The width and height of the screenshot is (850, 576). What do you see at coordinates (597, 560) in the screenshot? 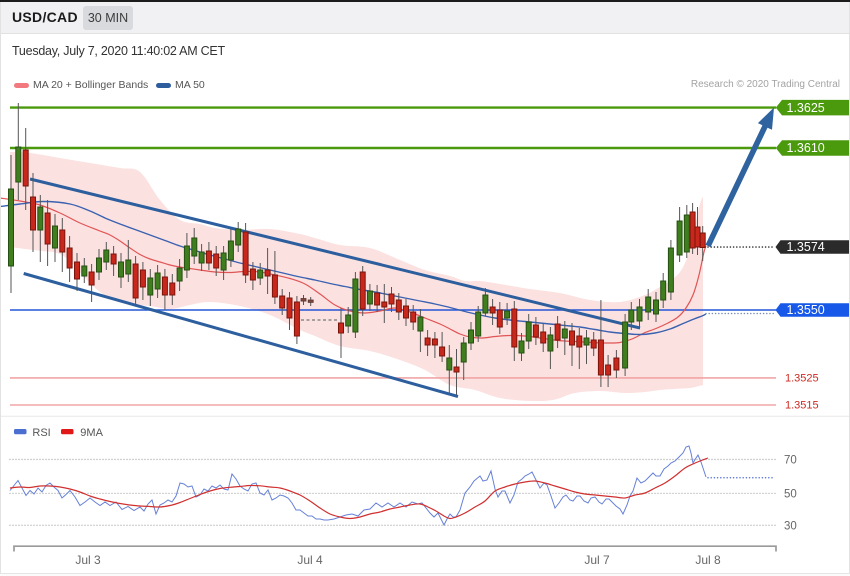
I see `svg-text: Jul 7` at bounding box center [597, 560].